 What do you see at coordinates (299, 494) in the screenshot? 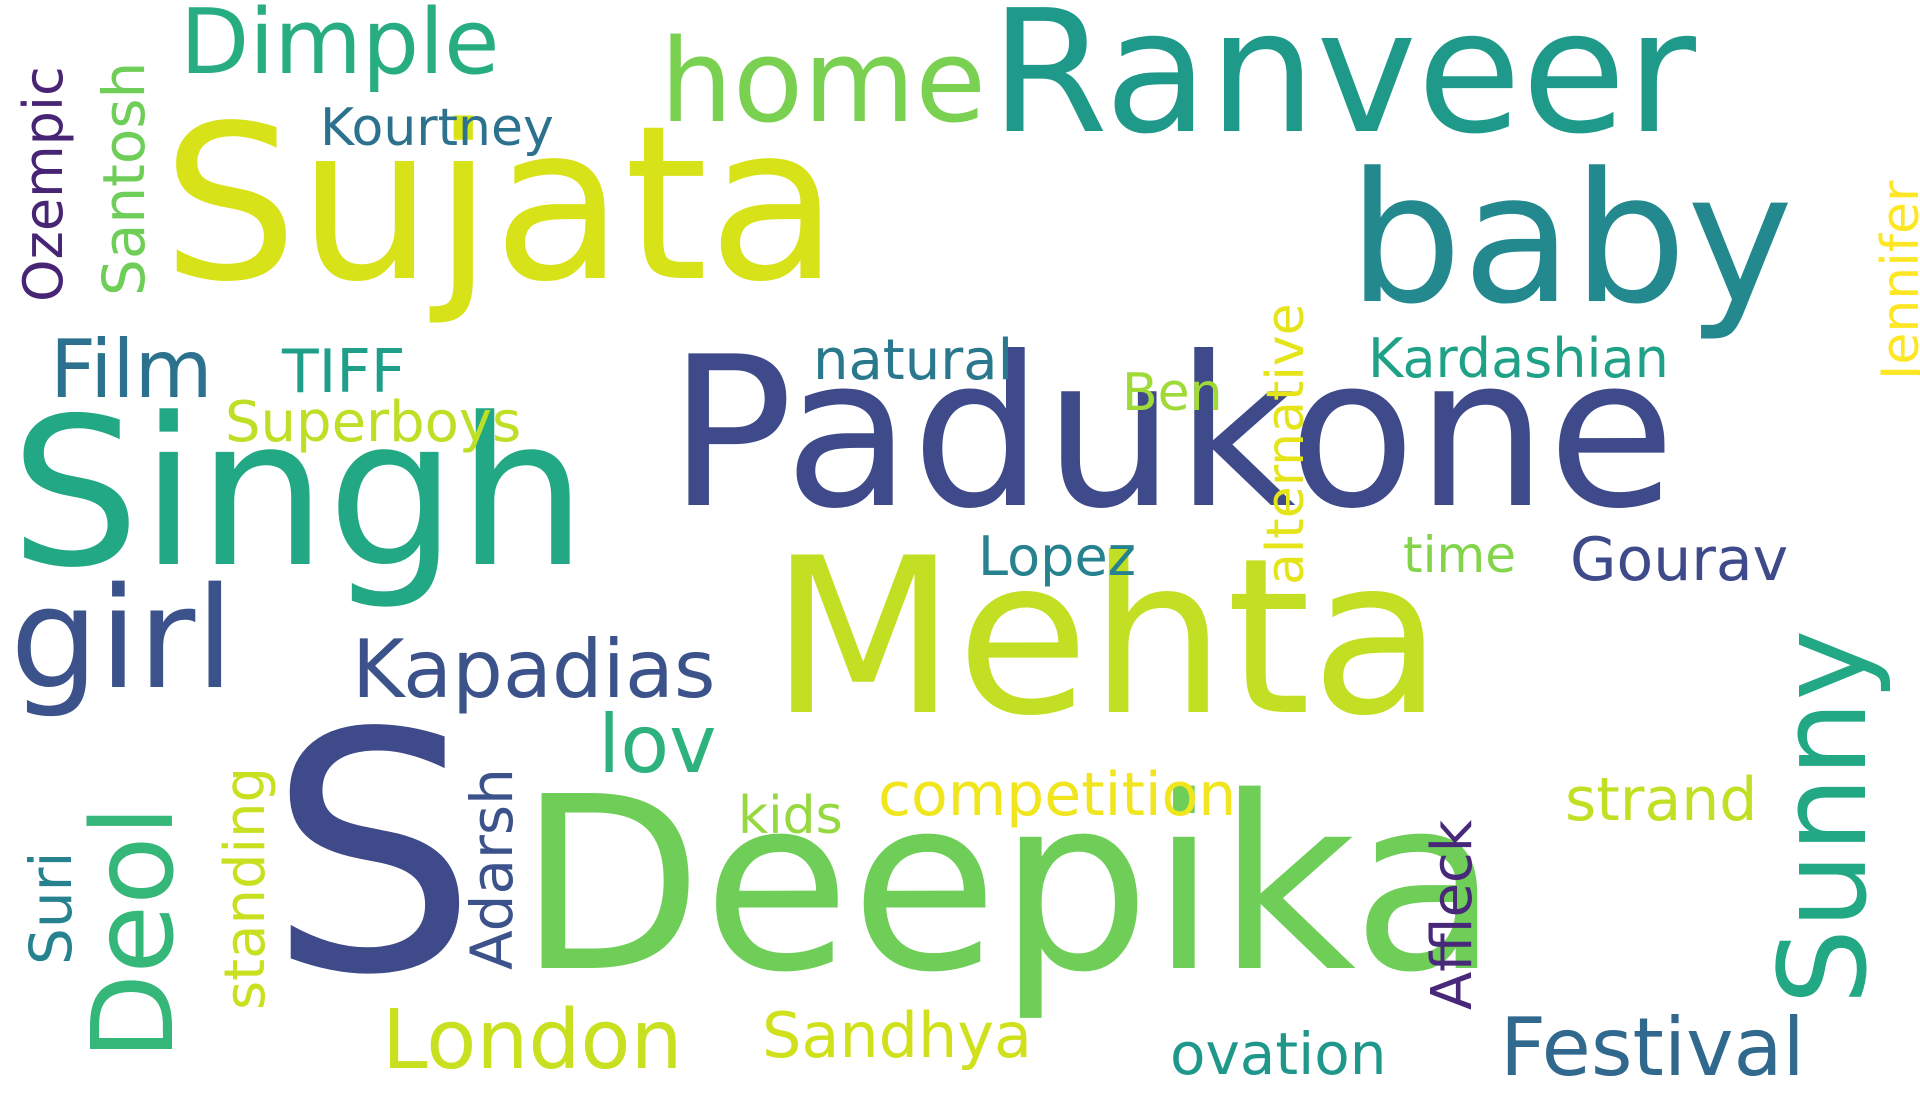
I see `word-singh: Singh` at bounding box center [299, 494].